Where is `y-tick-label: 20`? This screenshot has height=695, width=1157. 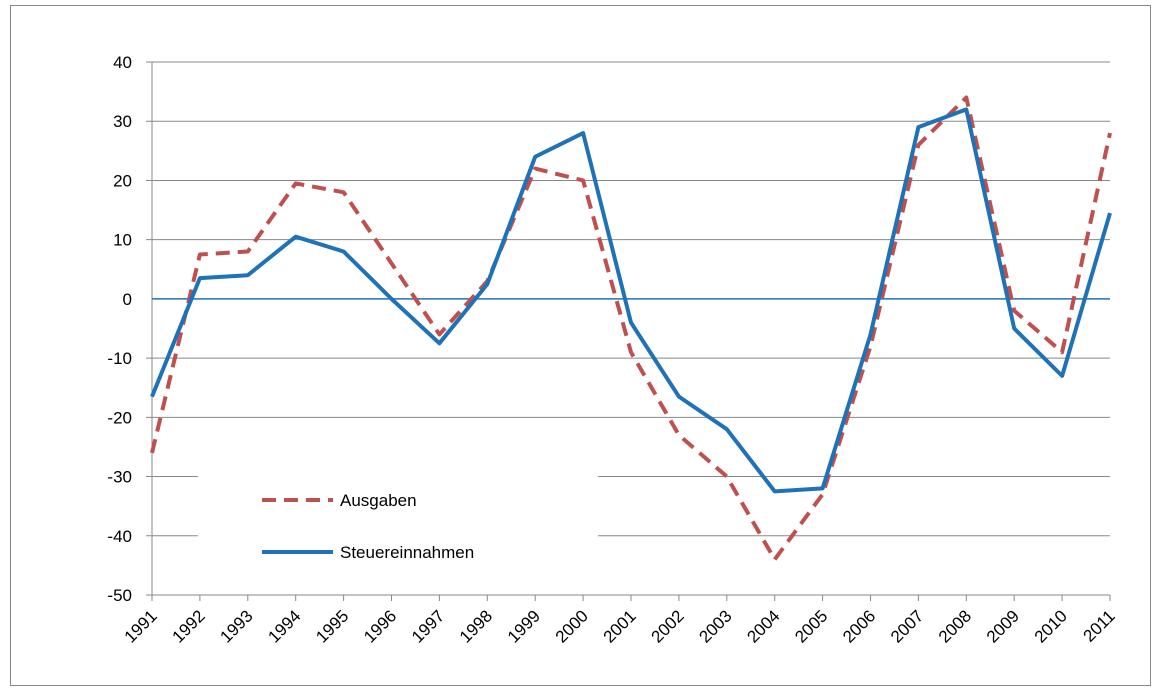
y-tick-label: 20 is located at coordinates (122, 180).